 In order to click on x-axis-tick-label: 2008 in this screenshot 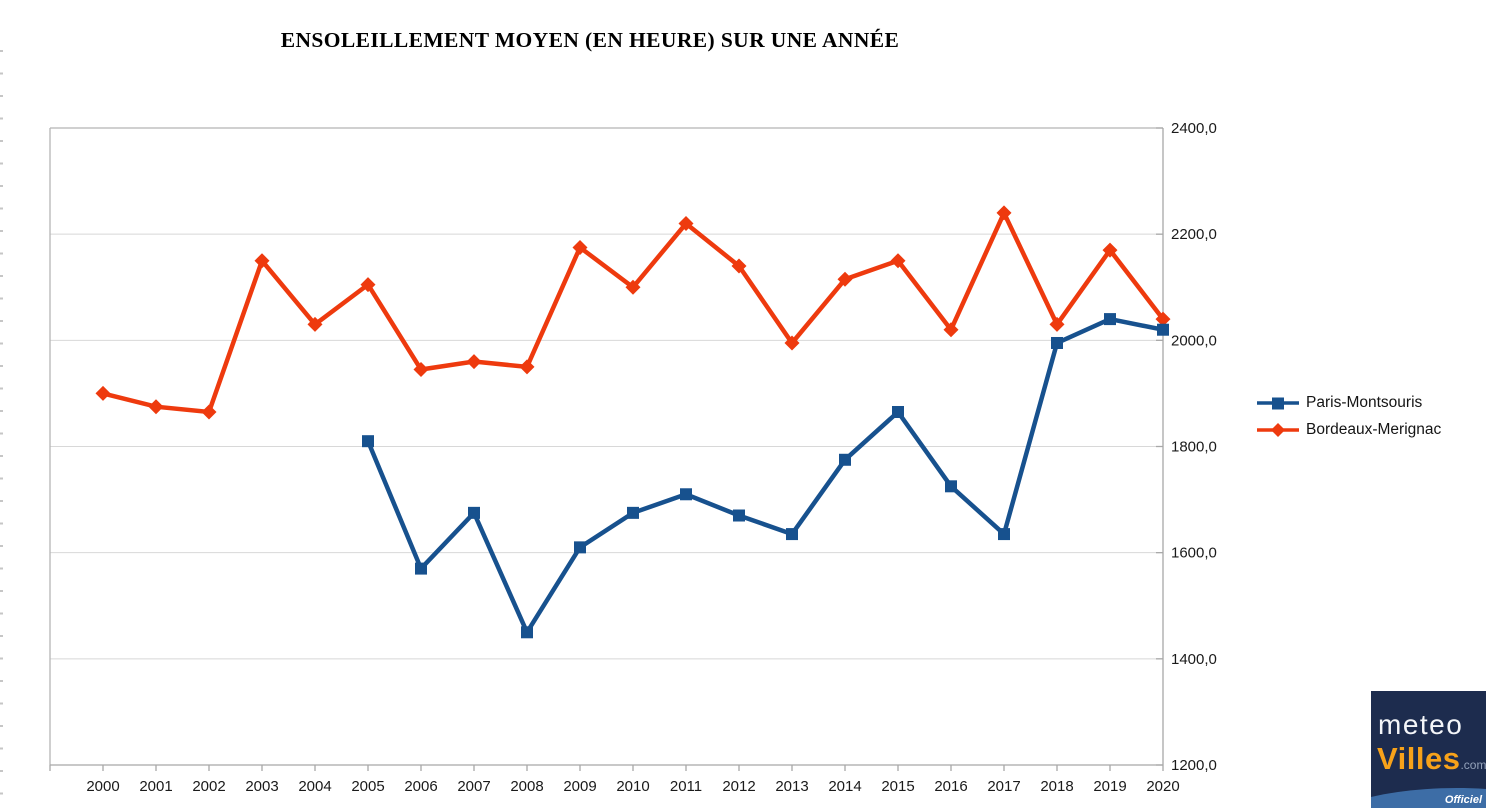, I will do `click(526, 786)`.